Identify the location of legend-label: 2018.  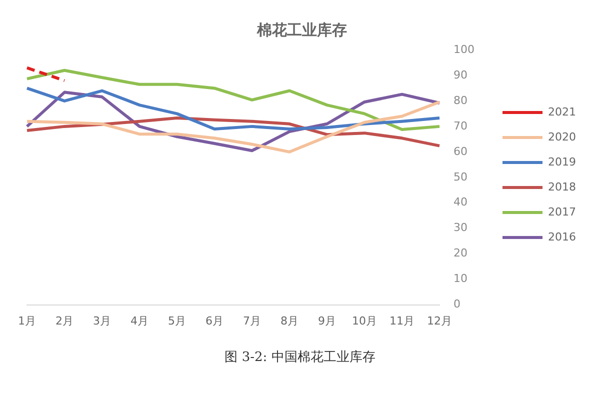
(562, 187).